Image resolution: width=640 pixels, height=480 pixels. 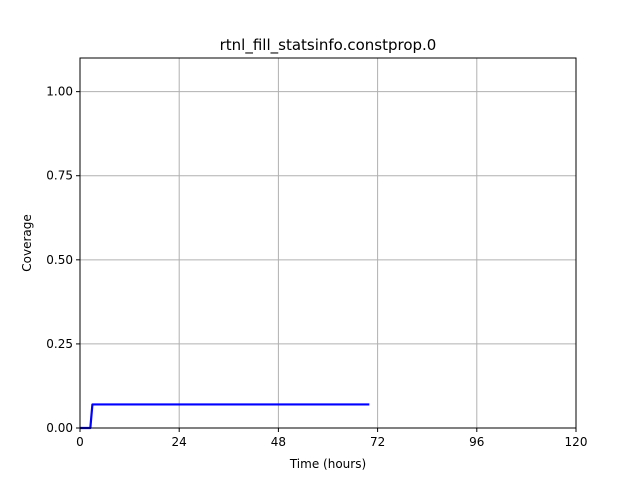 I want to click on y-tick-label: 0.75, so click(x=59, y=176).